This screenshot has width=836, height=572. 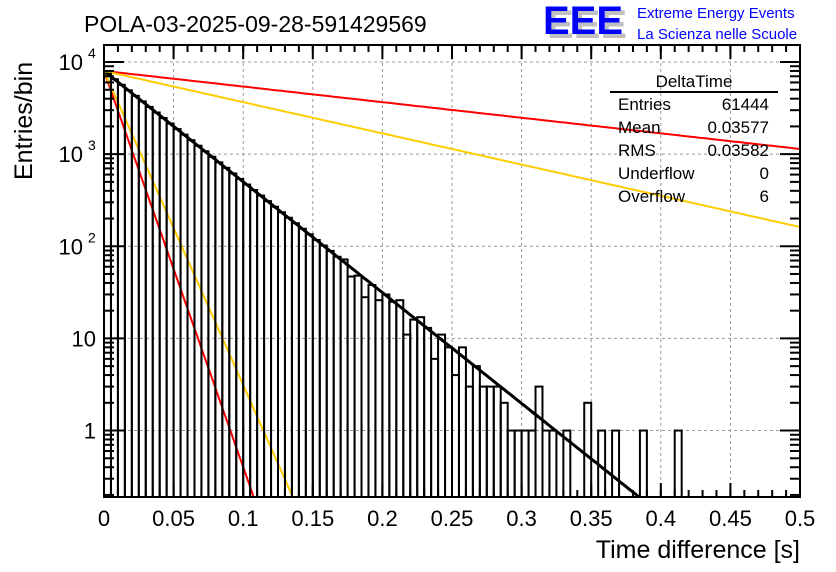 I want to click on stats-label-entries: Entries, so click(x=644, y=104).